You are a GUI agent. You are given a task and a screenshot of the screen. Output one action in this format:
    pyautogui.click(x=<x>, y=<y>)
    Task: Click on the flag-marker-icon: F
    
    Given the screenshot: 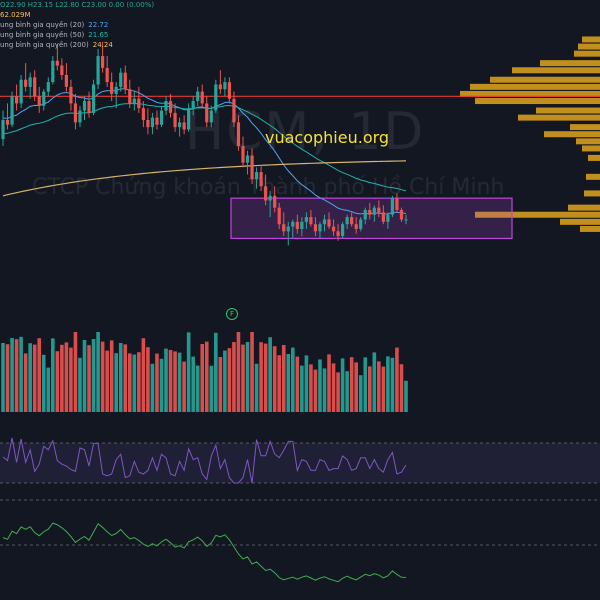 What is the action you would take?
    pyautogui.click(x=232, y=314)
    